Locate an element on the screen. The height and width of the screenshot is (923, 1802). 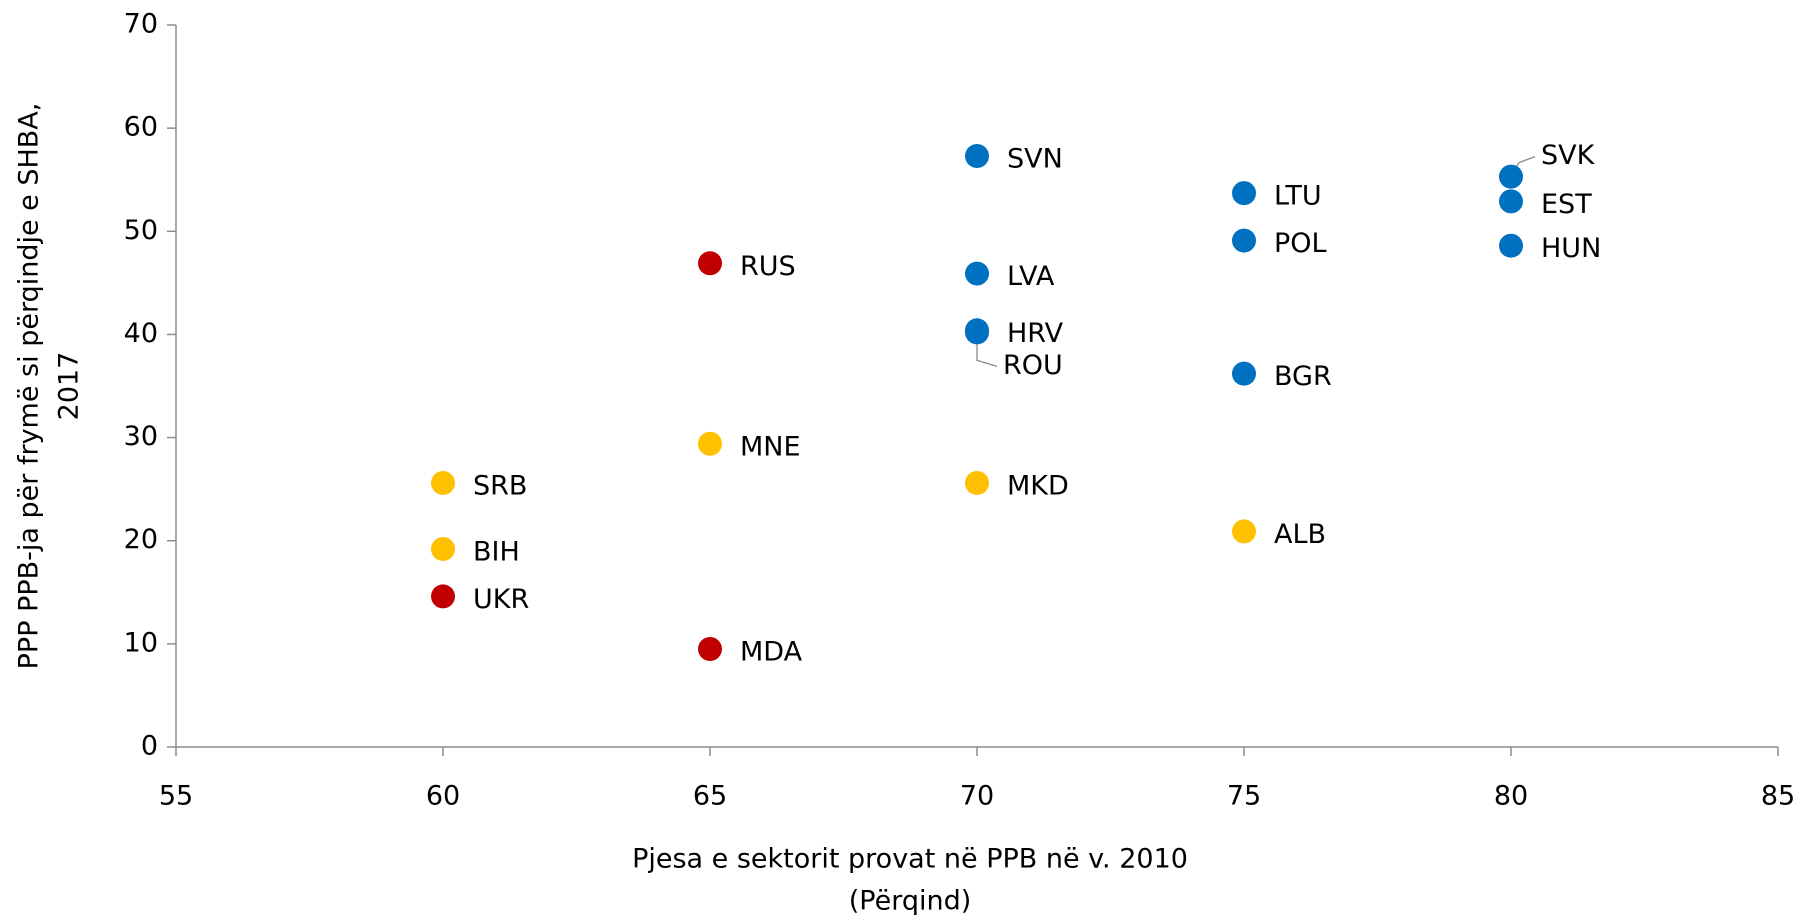
y-tick-label: 40 is located at coordinates (141, 333).